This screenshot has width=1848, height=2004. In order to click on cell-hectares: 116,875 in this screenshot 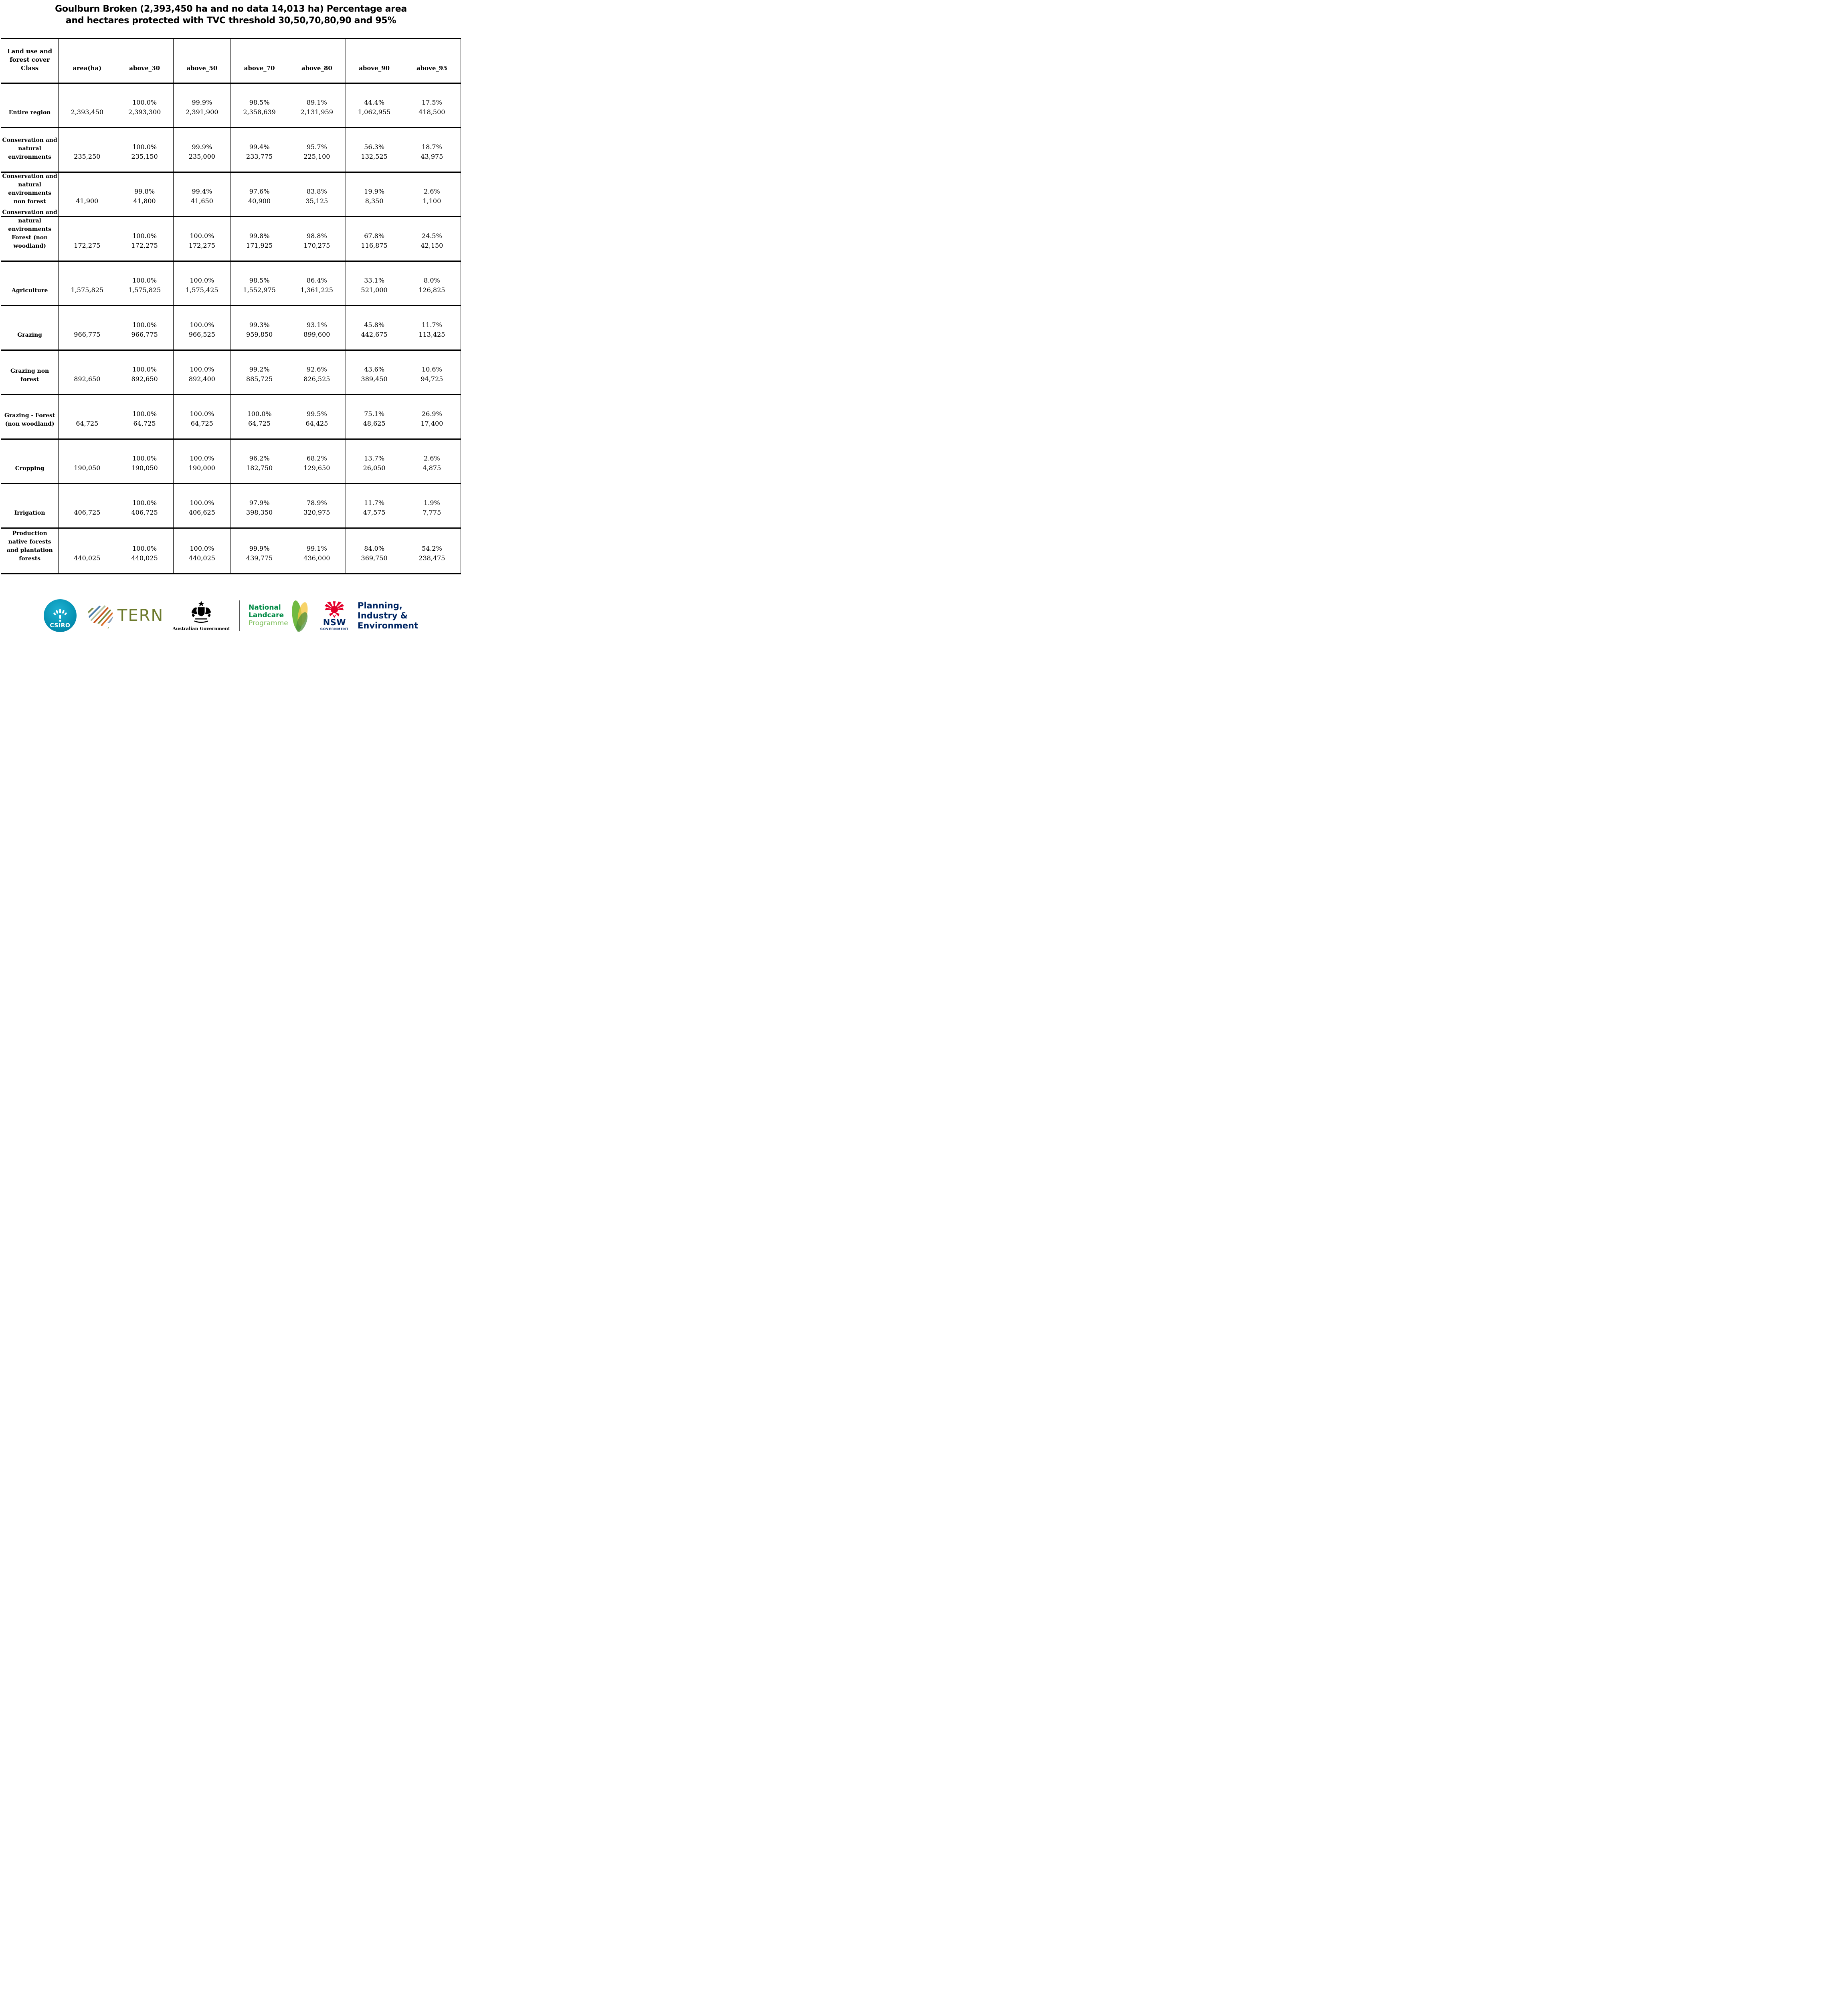, I will do `click(374, 245)`.